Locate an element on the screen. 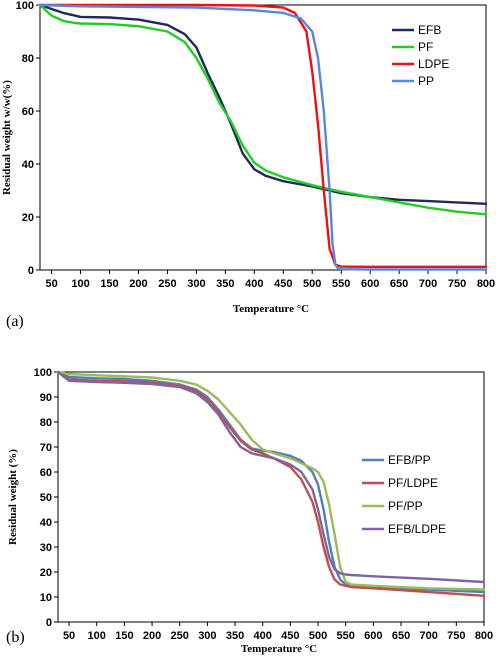  panel-a-y-tick-label: 40 is located at coordinates (28, 165).